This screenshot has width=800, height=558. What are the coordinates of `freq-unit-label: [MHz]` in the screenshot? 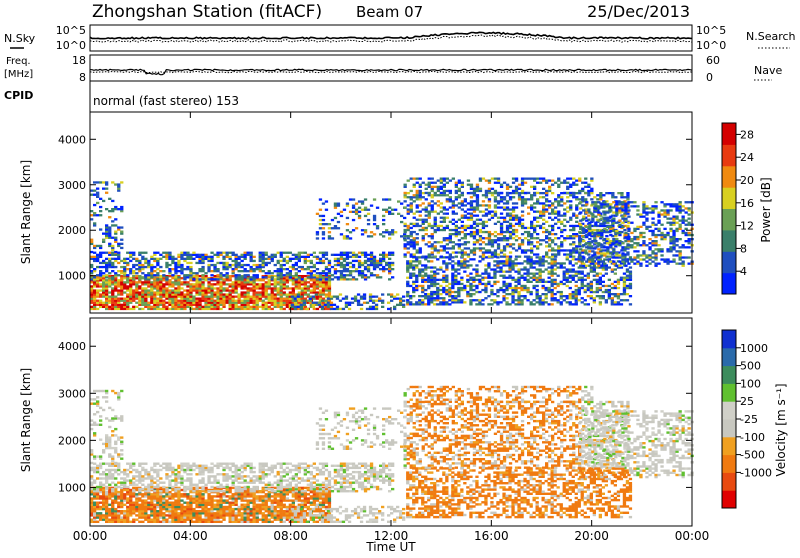 It's located at (18, 74).